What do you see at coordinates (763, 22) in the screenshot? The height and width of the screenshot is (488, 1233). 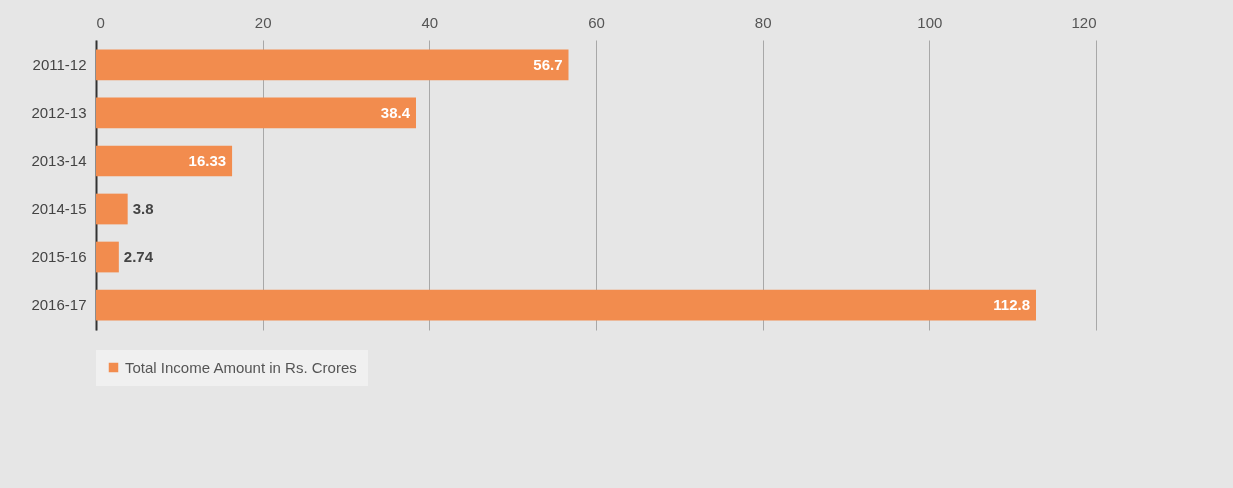 I see `x-tick-label: 80` at bounding box center [763, 22].